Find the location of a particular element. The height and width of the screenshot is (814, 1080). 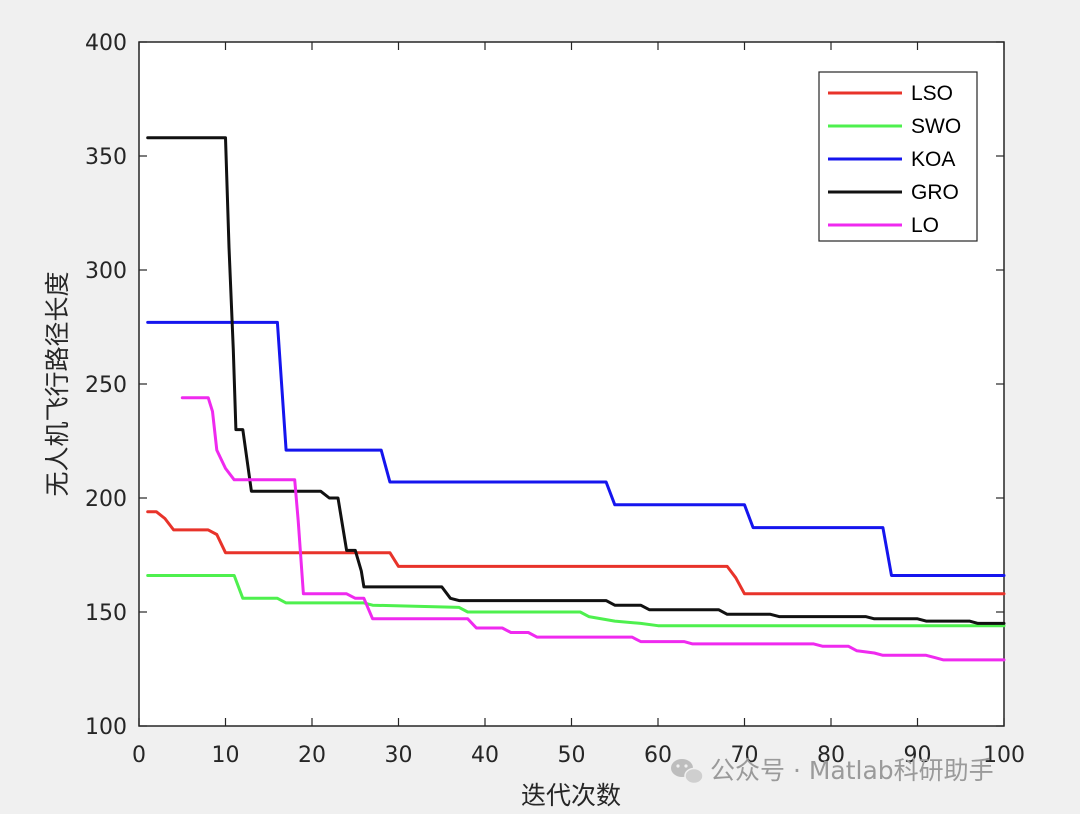

y-tick-label: 300 is located at coordinates (106, 271).